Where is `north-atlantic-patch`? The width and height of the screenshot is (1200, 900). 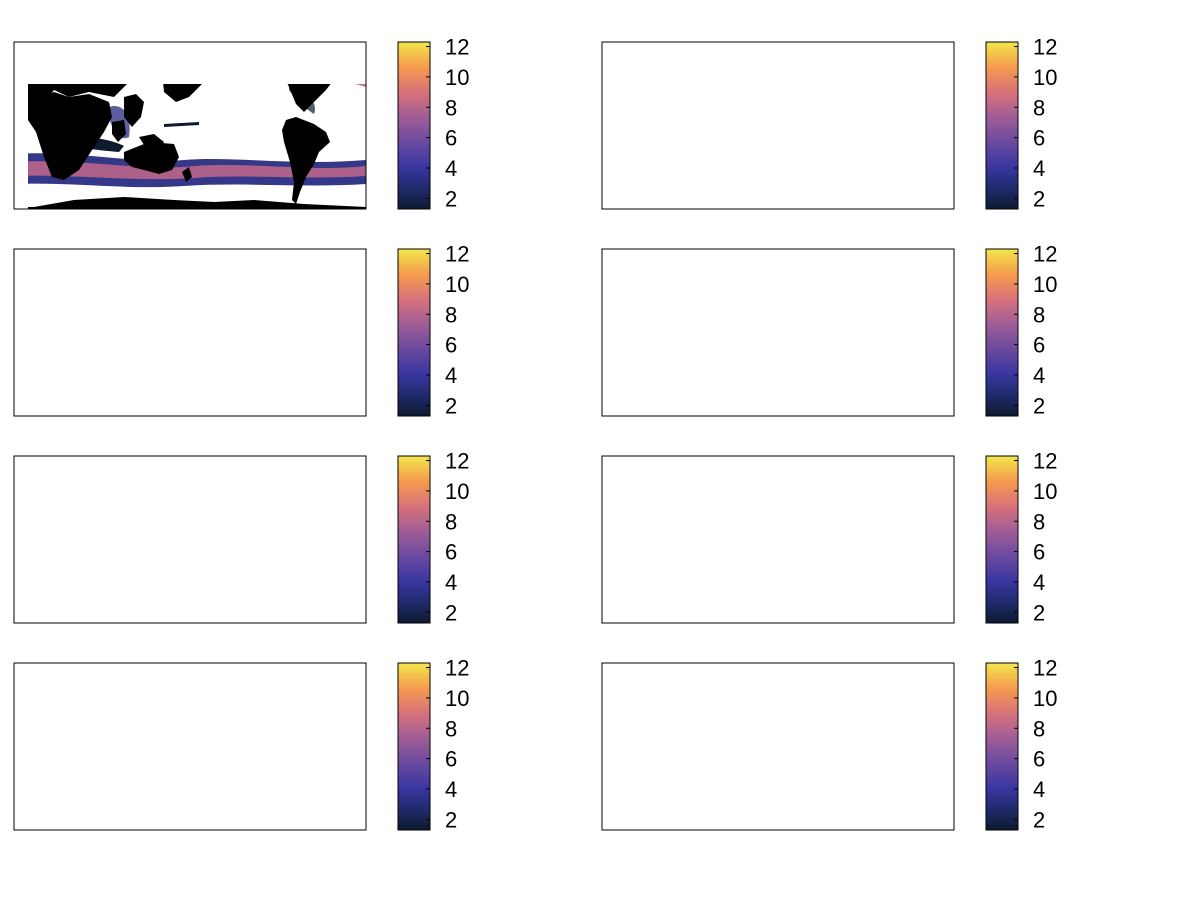 north-atlantic-patch is located at coordinates (360, 85).